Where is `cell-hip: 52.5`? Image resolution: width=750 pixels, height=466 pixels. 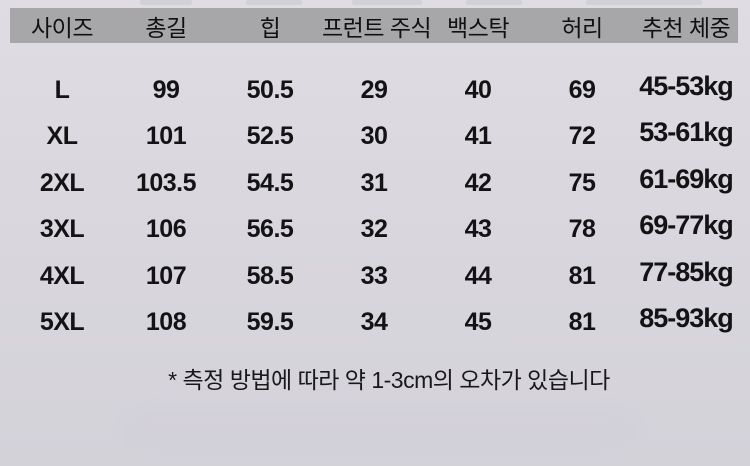 cell-hip: 52.5 is located at coordinates (270, 136).